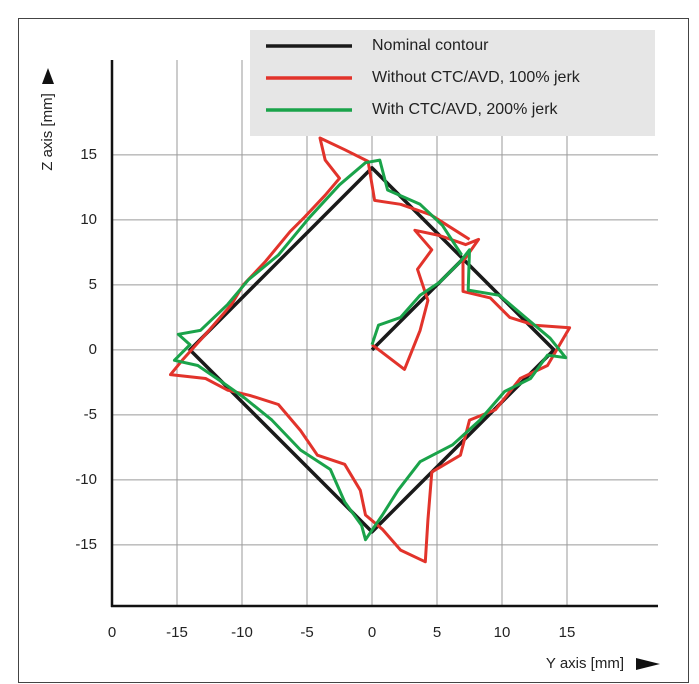 The width and height of the screenshot is (699, 684). What do you see at coordinates (242, 632) in the screenshot?
I see `x-tick-label: -10` at bounding box center [242, 632].